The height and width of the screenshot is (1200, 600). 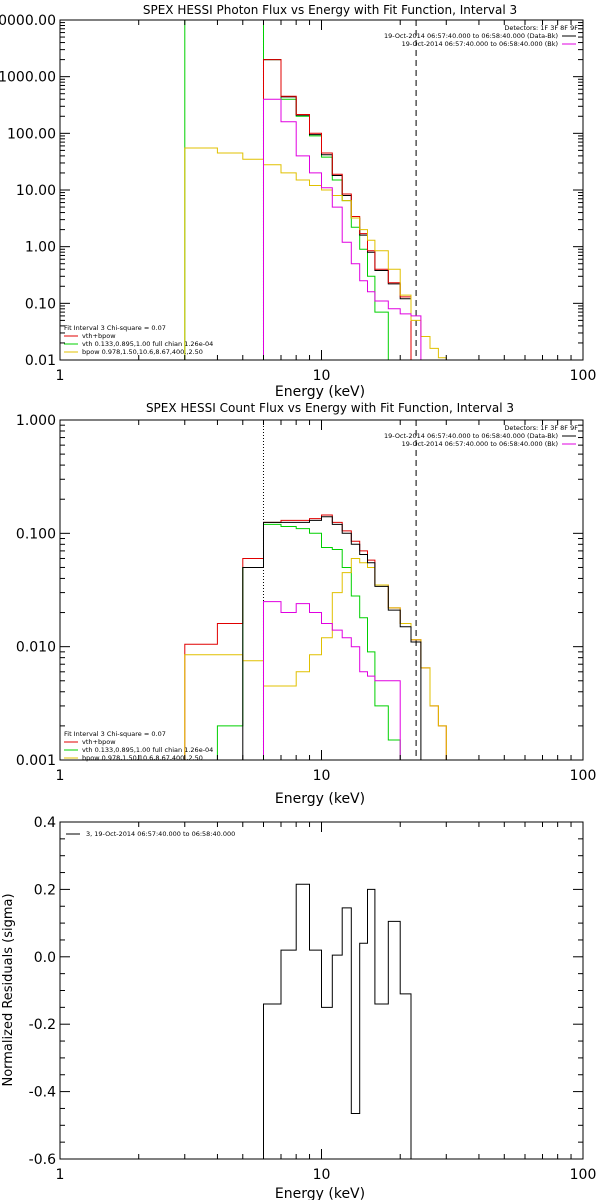 What do you see at coordinates (142, 352) in the screenshot?
I see `photon-flux-fit-bpow-label: bpow 0.978,1.50,10.6,8.67,400.,2.50` at bounding box center [142, 352].